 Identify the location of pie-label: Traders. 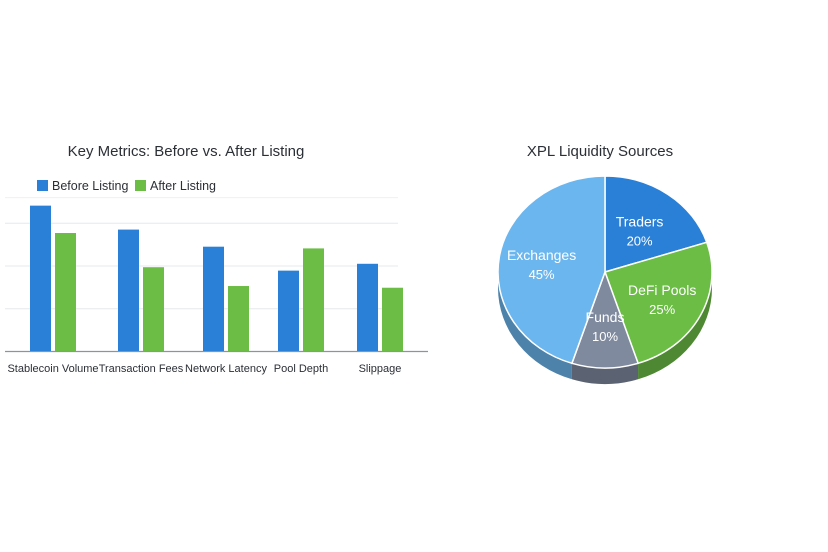
(640, 221).